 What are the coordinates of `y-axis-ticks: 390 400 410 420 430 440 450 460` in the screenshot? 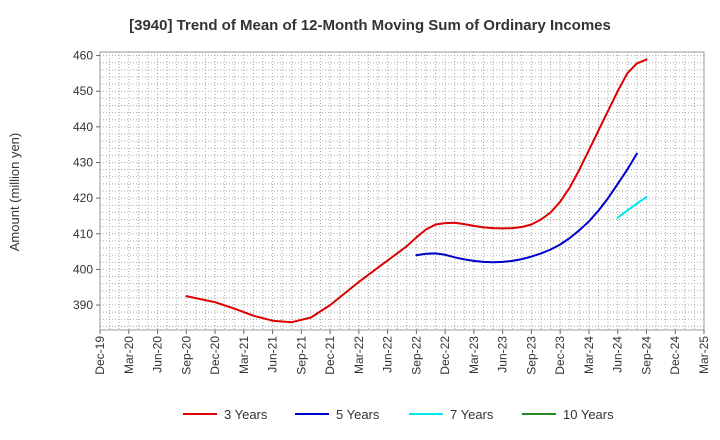 It's located at (86, 180).